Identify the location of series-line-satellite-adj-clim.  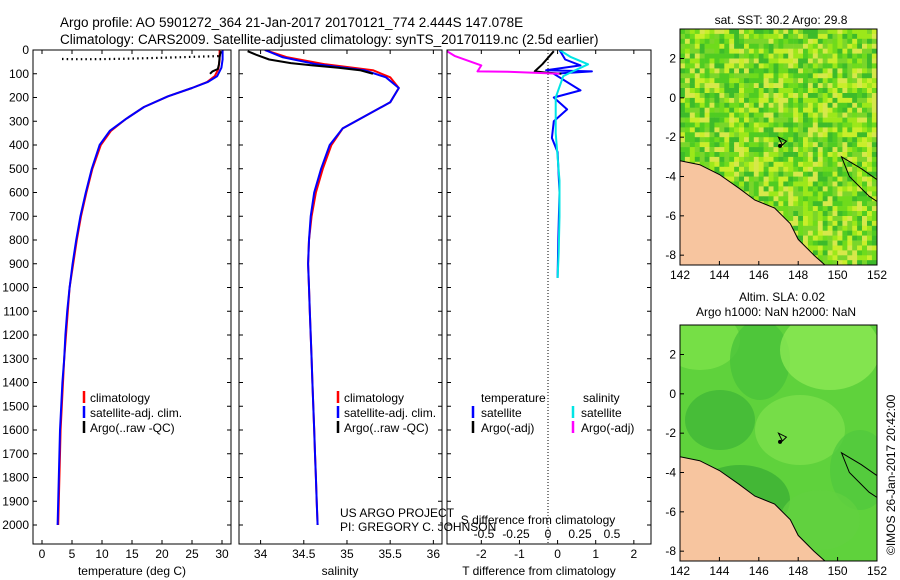
(332, 288).